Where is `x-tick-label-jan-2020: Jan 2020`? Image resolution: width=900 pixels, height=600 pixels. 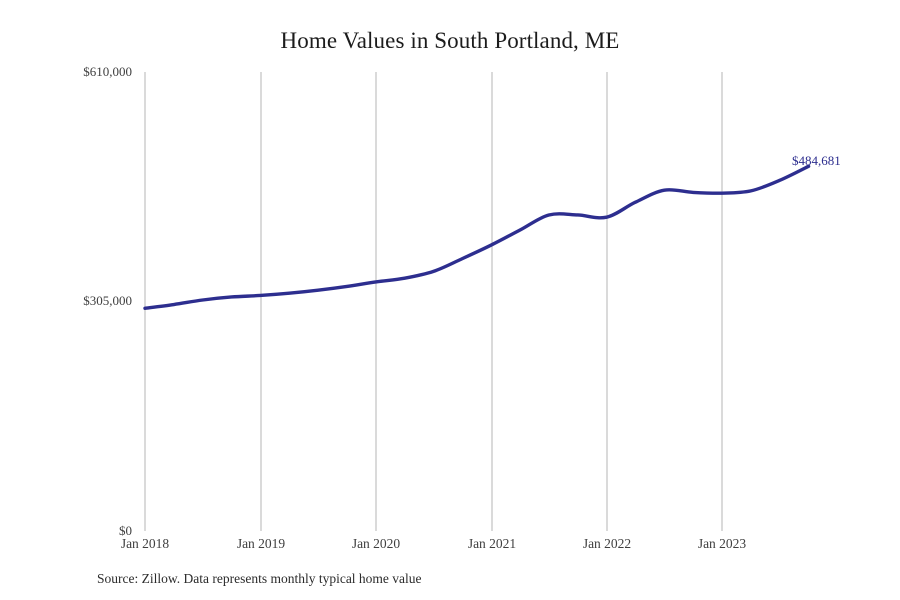 x-tick-label-jan-2020: Jan 2020 is located at coordinates (376, 543).